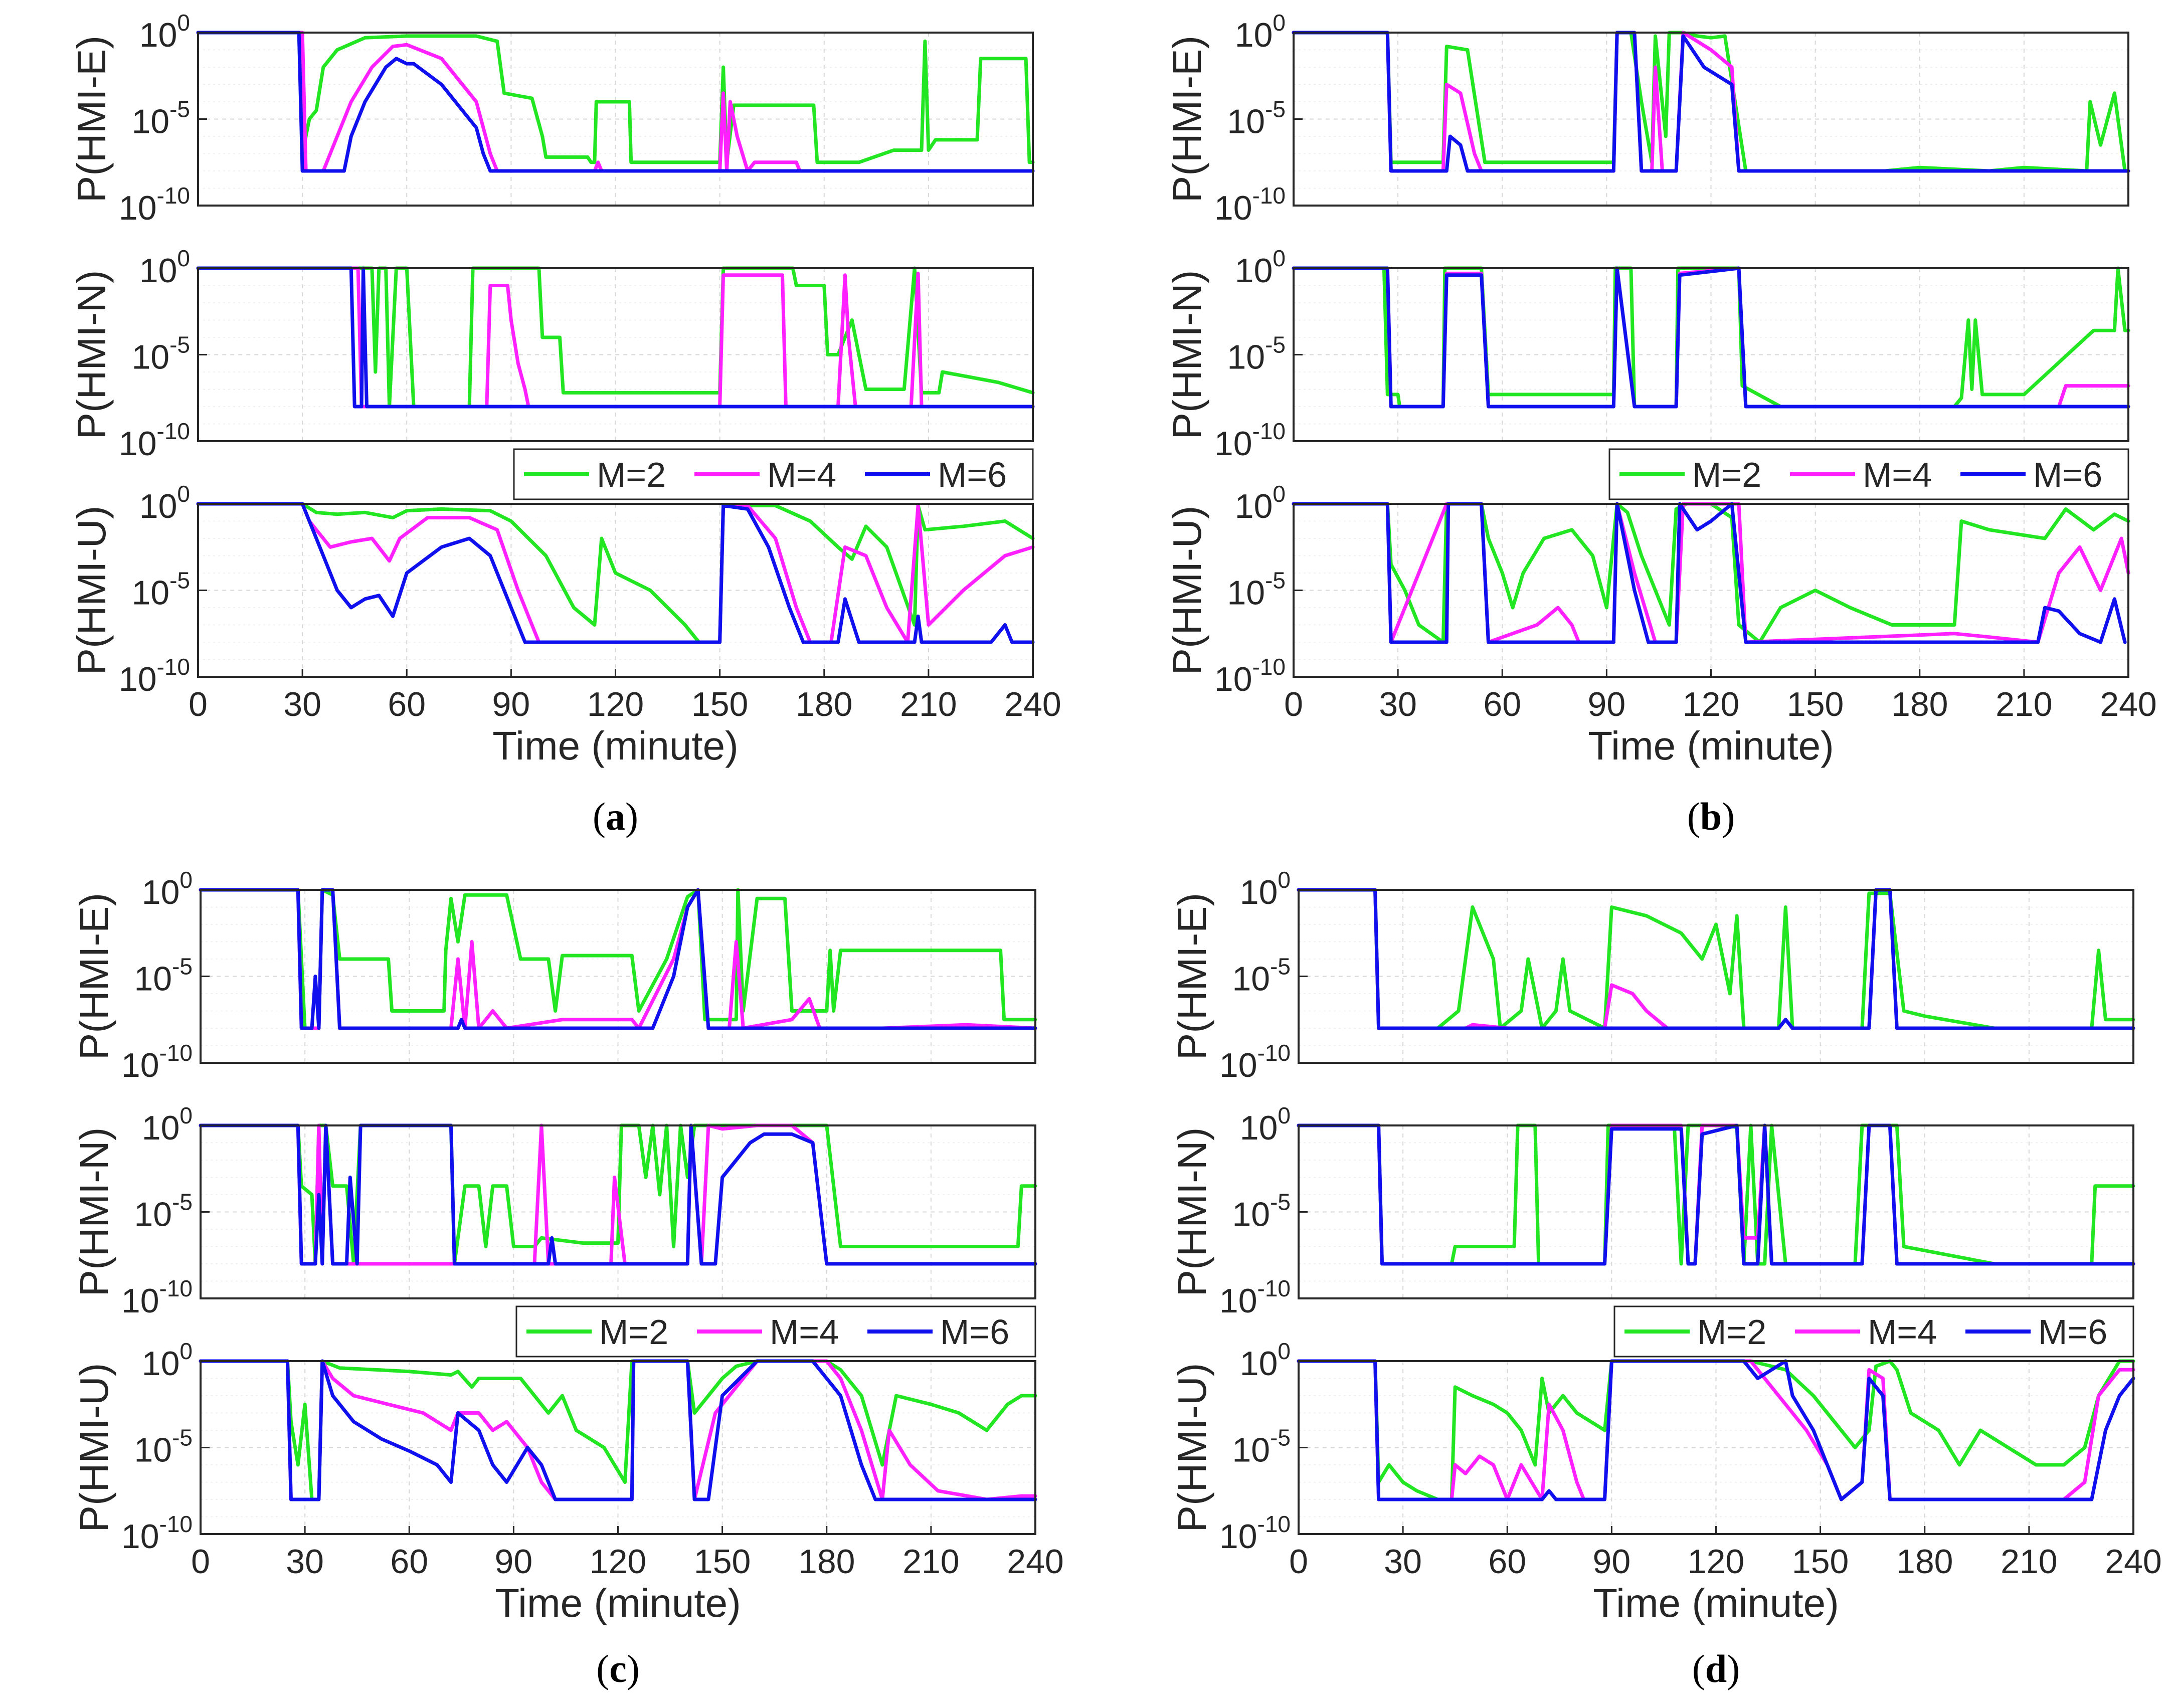  I want to click on subplot-a-2: 10⁰ 10⁻⁵ 10-10P(HMI-N) M=2 M=4 M=6, so click(552, 372).